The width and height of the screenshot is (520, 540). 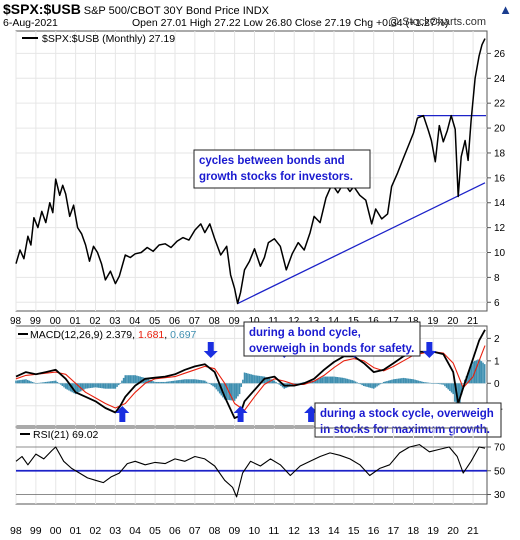 I want to click on stock-cycle-annotation-box, so click(x=408, y=420).